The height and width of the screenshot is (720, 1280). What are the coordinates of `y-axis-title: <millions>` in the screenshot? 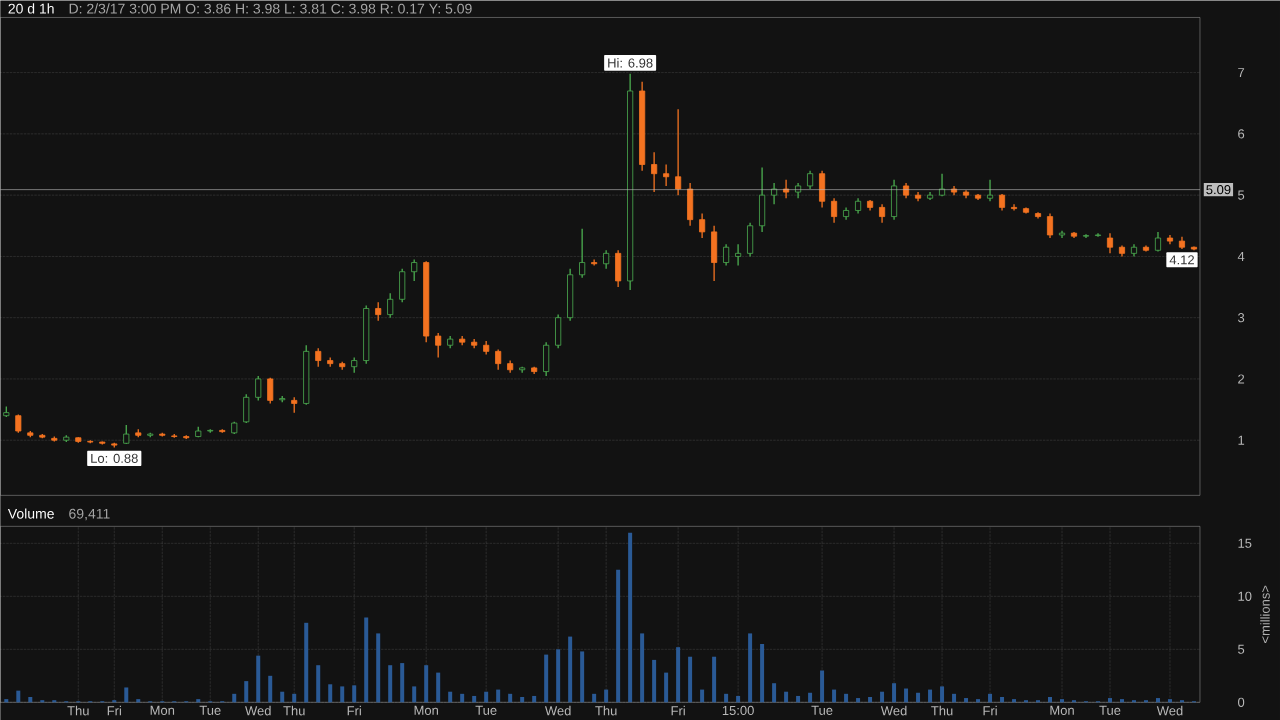 It's located at (1265, 614).